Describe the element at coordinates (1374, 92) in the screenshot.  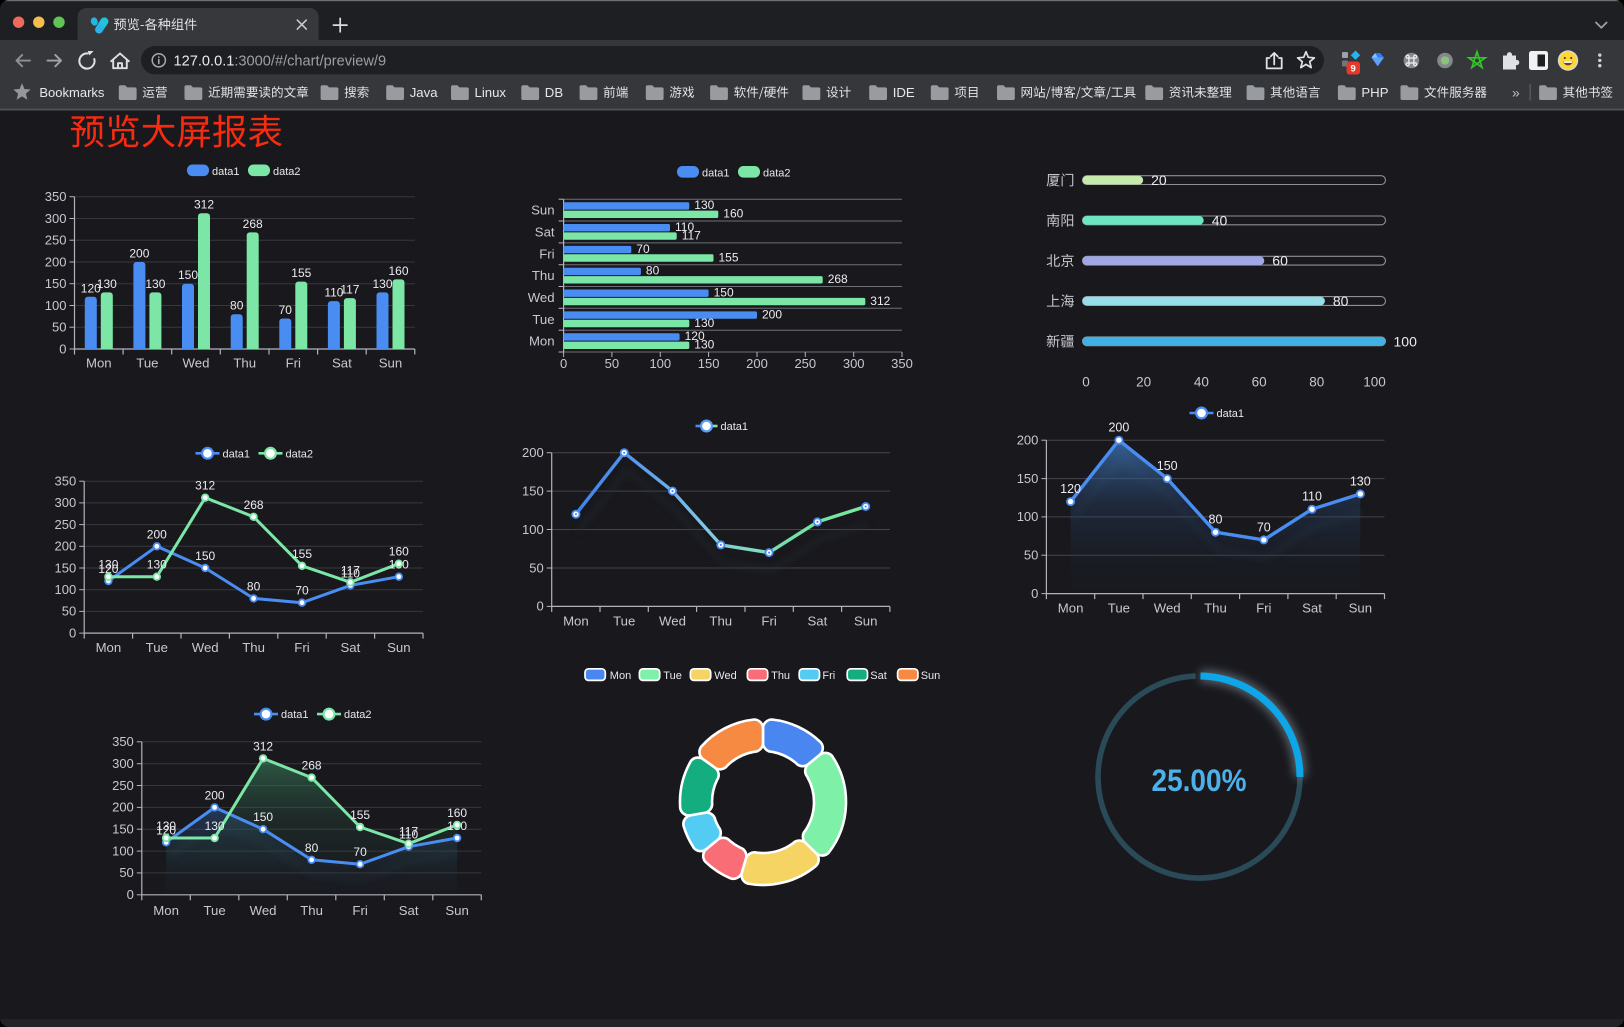
I see `svg-text: PHP` at that location.